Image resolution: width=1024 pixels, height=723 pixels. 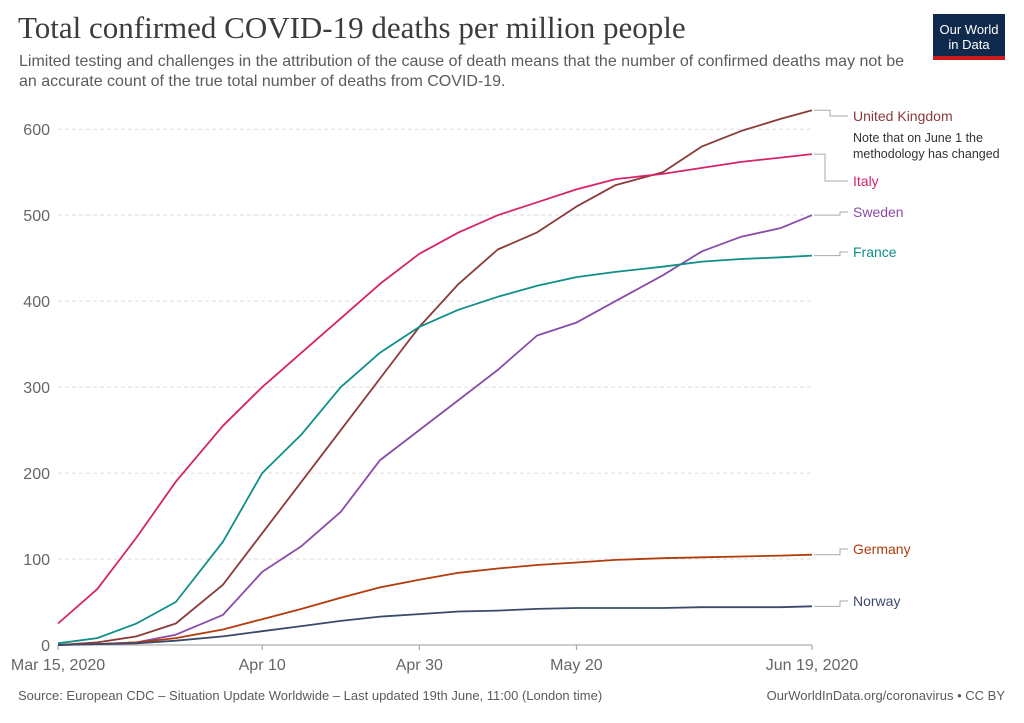 What do you see at coordinates (36, 560) in the screenshot?
I see `y-tick-label: 100` at bounding box center [36, 560].